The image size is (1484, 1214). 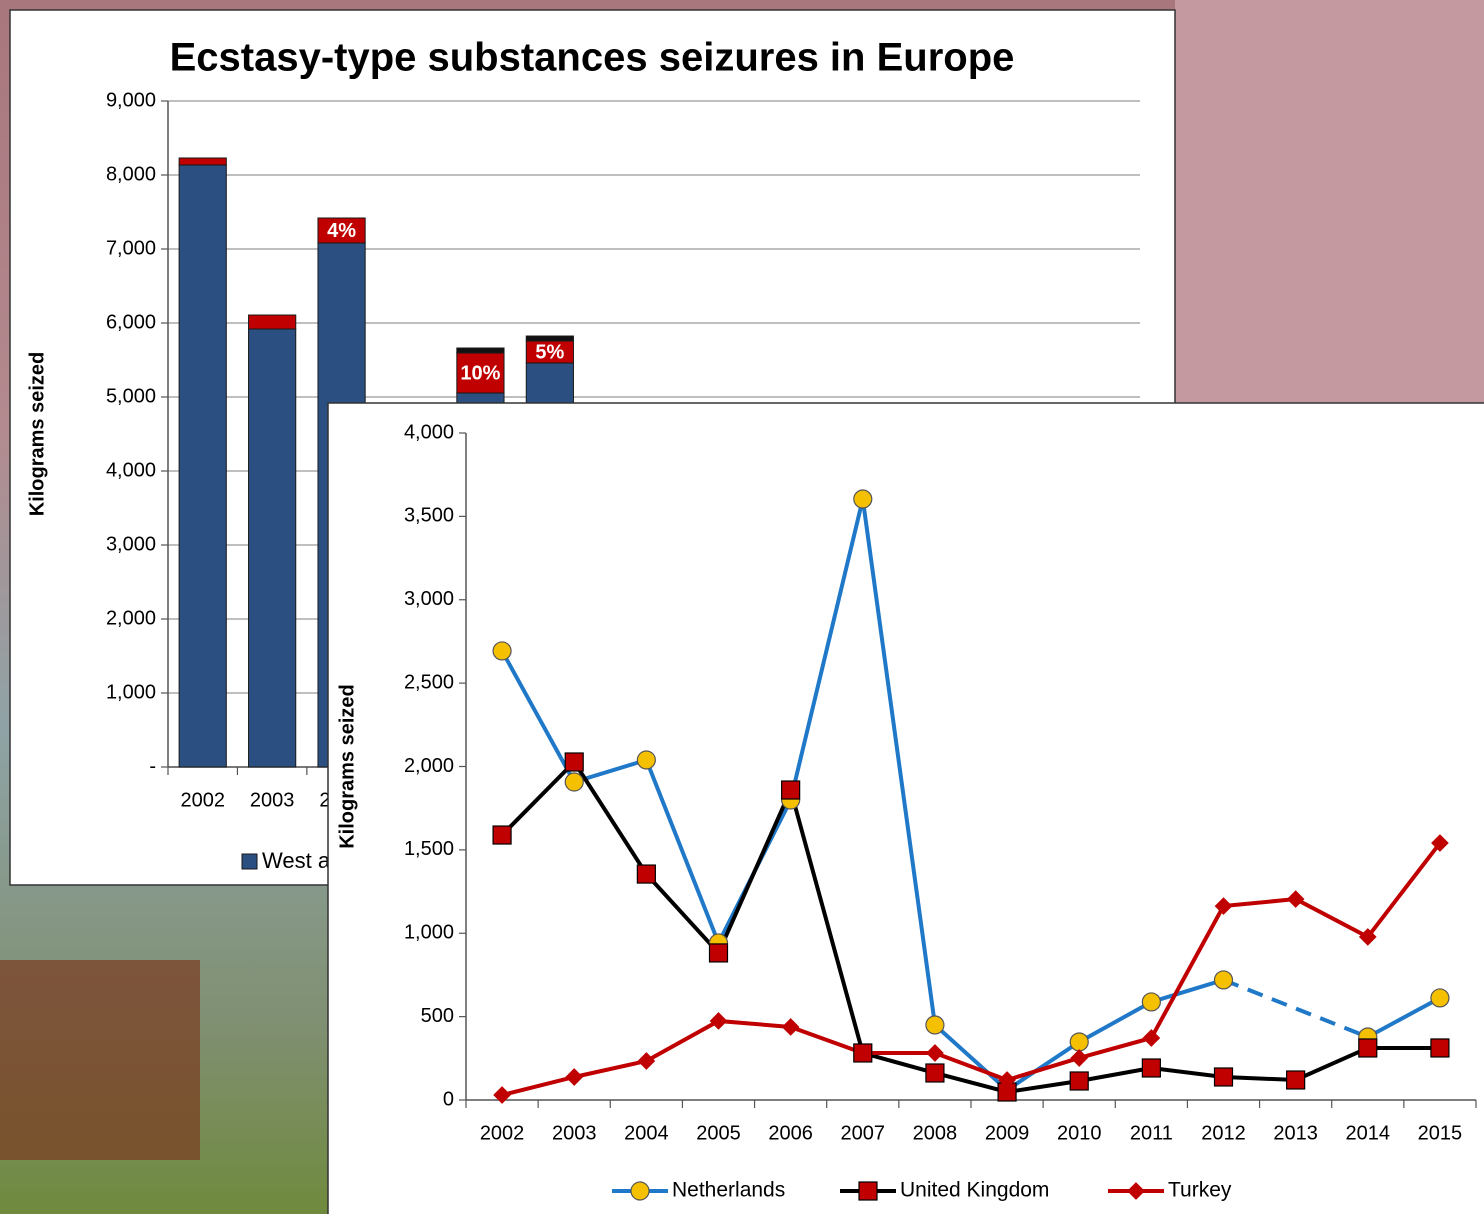 I want to click on background-photo-right, so click(x=1329, y=201).